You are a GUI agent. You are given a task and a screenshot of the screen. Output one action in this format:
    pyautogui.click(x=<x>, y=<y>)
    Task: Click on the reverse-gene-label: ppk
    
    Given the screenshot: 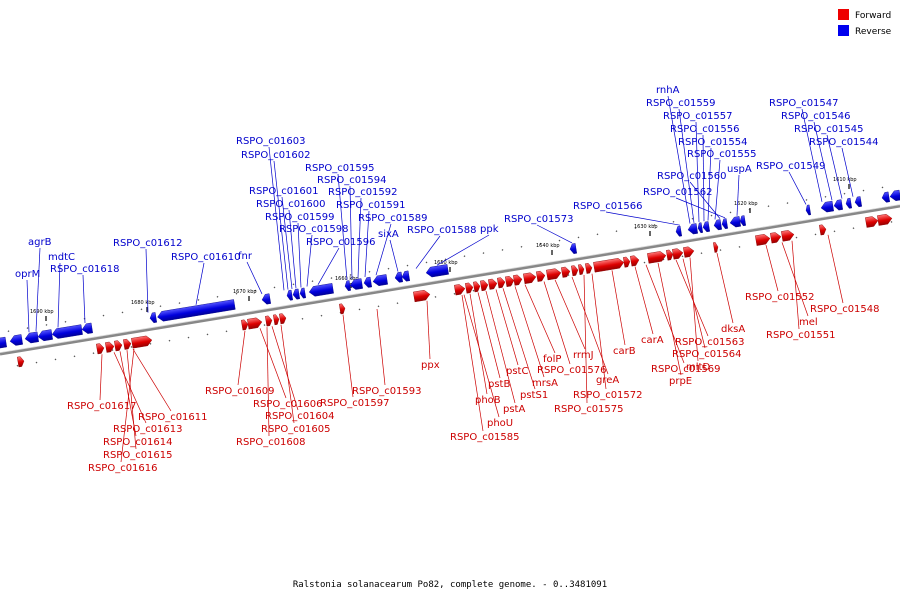 What is the action you would take?
    pyautogui.click(x=489, y=229)
    